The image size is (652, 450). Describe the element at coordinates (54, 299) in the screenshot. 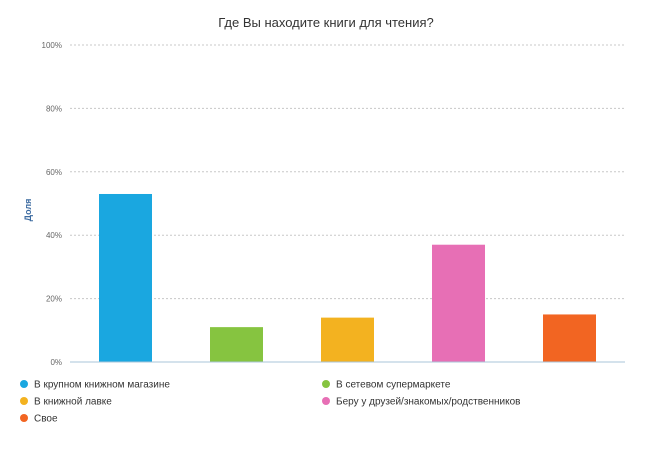

I see `y-tick-label: 20%` at that location.